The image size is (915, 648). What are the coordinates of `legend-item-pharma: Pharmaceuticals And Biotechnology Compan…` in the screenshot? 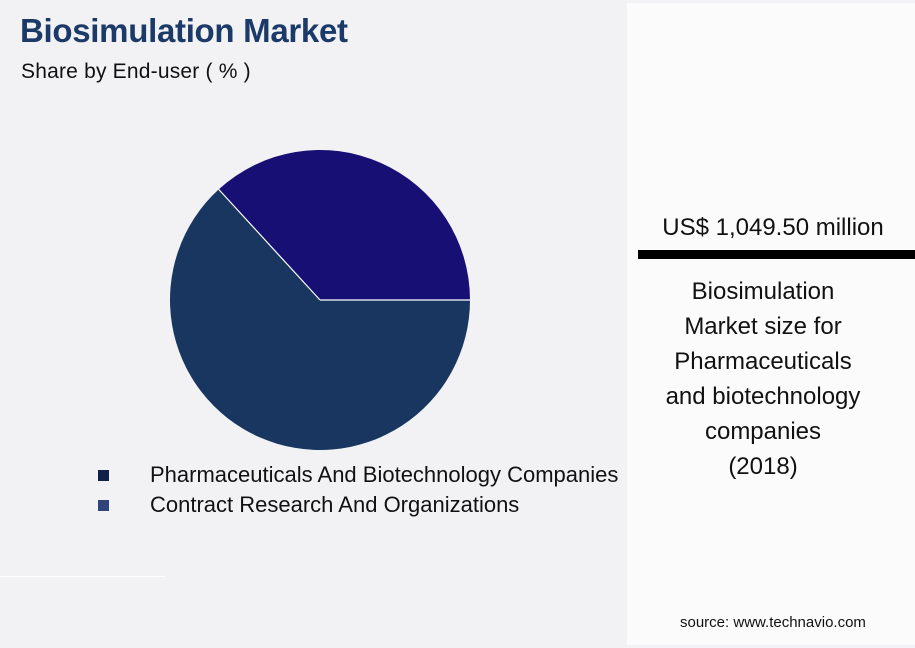 It's located at (358, 475).